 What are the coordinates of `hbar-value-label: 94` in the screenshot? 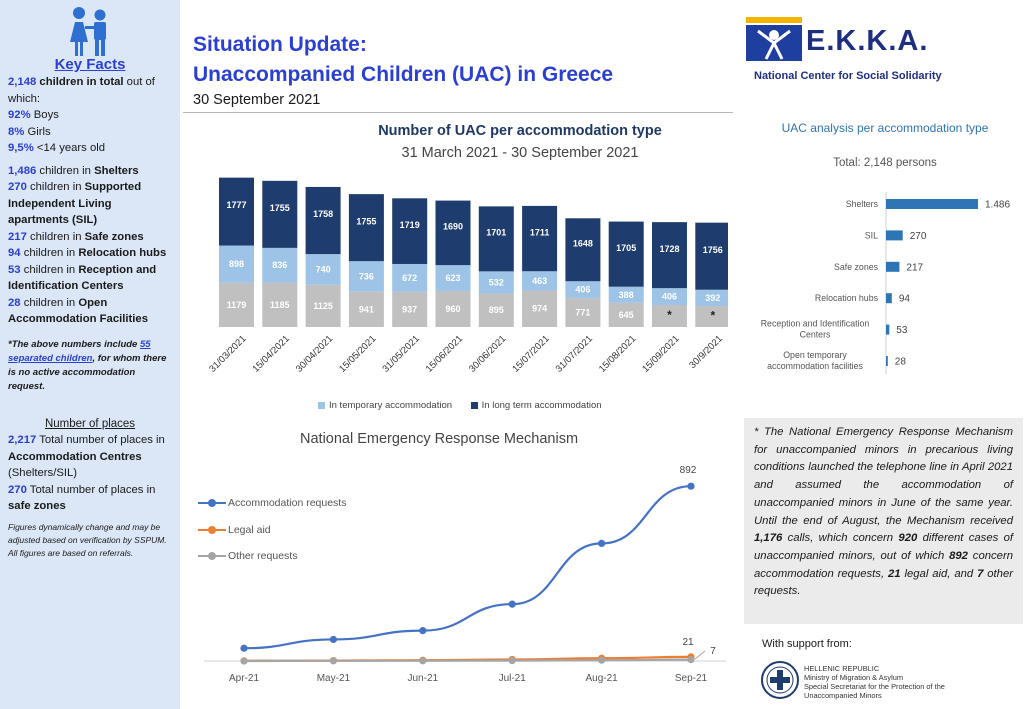 It's located at (905, 299).